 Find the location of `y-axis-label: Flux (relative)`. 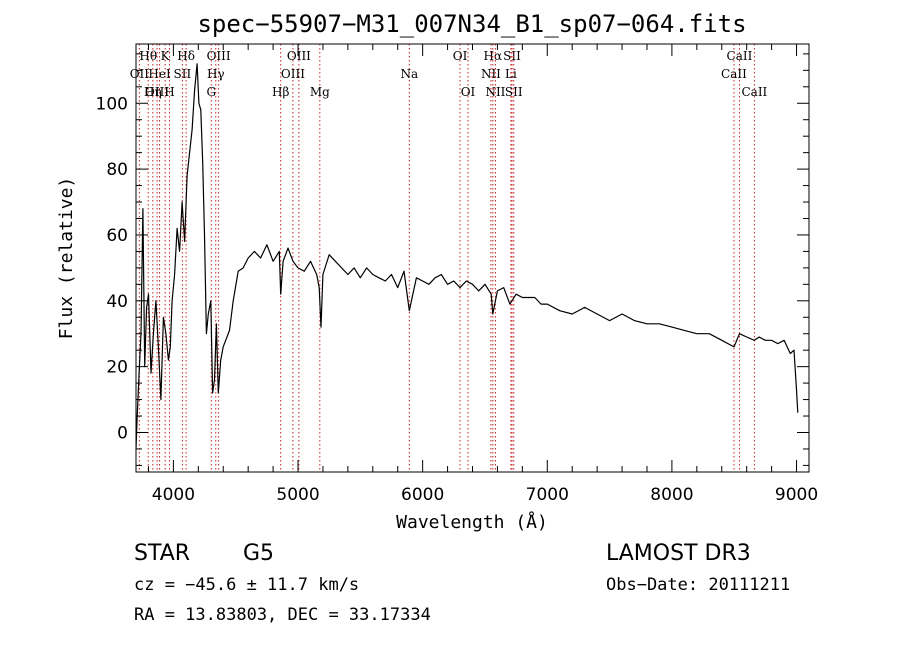

y-axis-label: Flux (relative) is located at coordinates (66, 258).